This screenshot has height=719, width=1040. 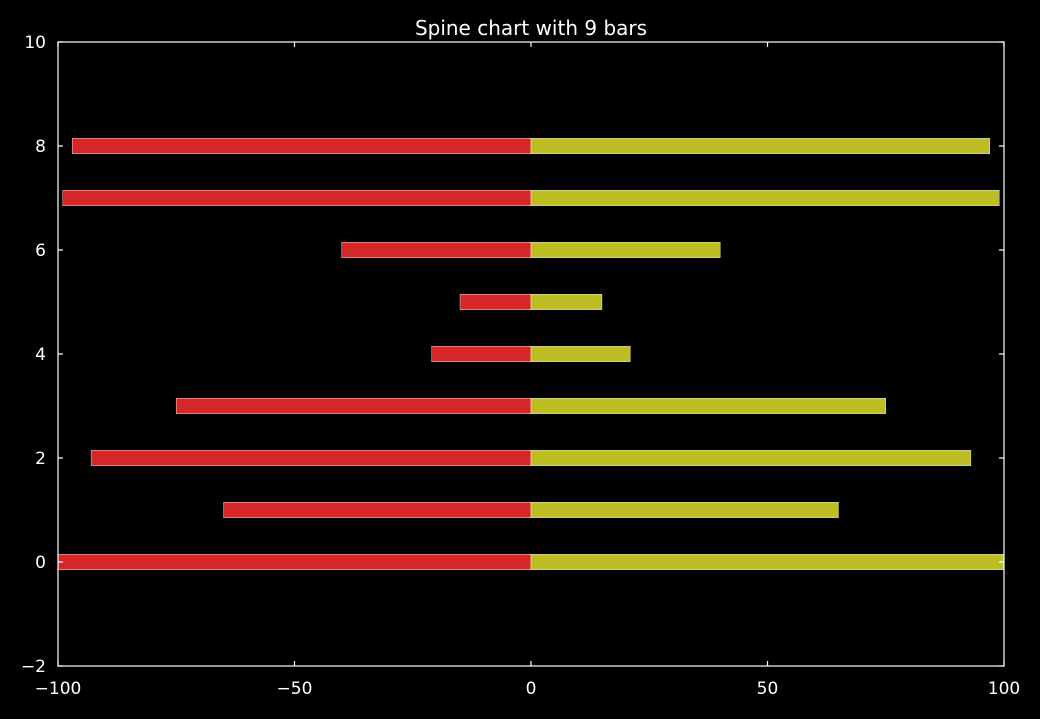 What do you see at coordinates (40, 459) in the screenshot?
I see `y-tick-label: 2` at bounding box center [40, 459].